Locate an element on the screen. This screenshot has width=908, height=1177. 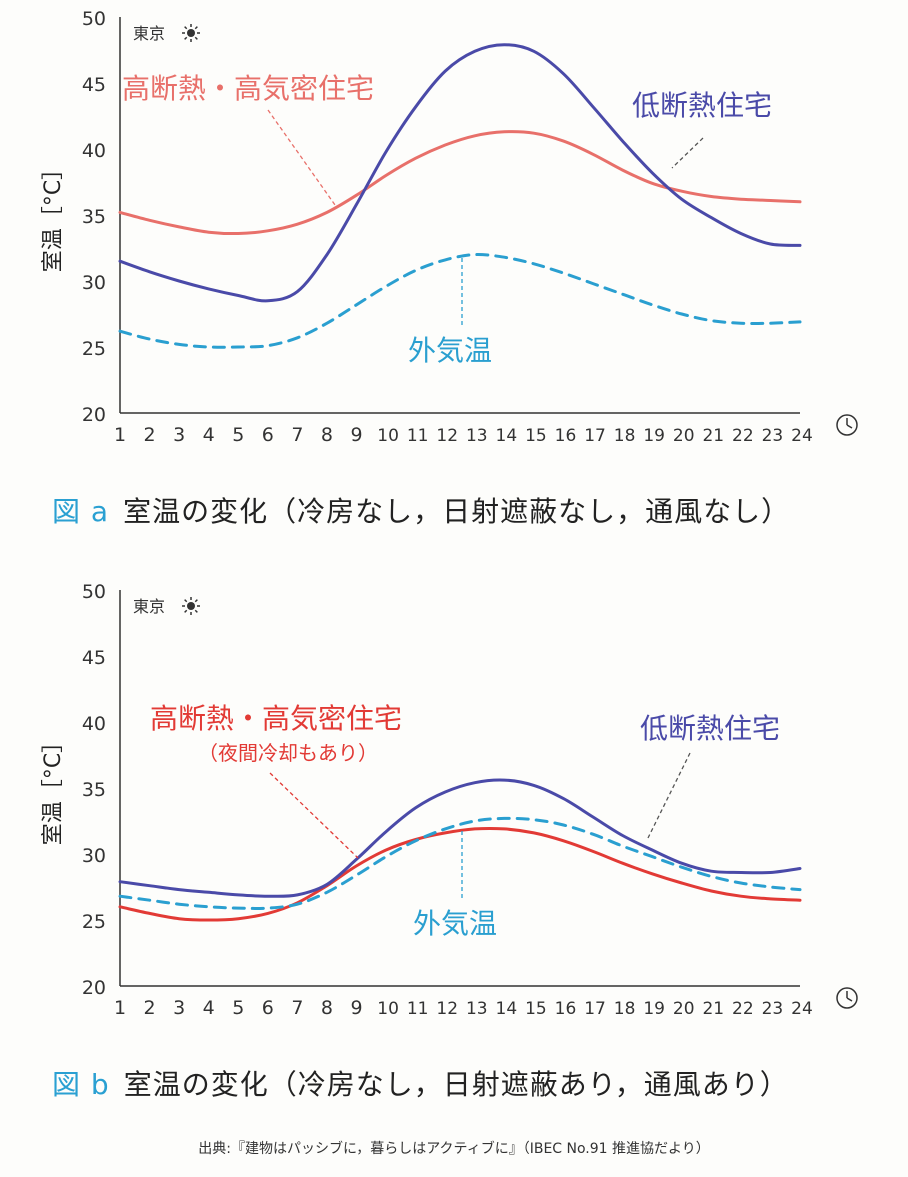
x-tick-label: 15 is located at coordinates (536, 1009).